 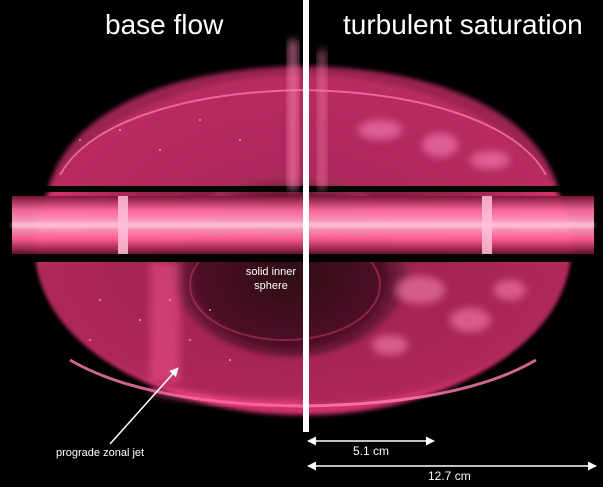 What do you see at coordinates (306, 216) in the screenshot?
I see `panel-divider` at bounding box center [306, 216].